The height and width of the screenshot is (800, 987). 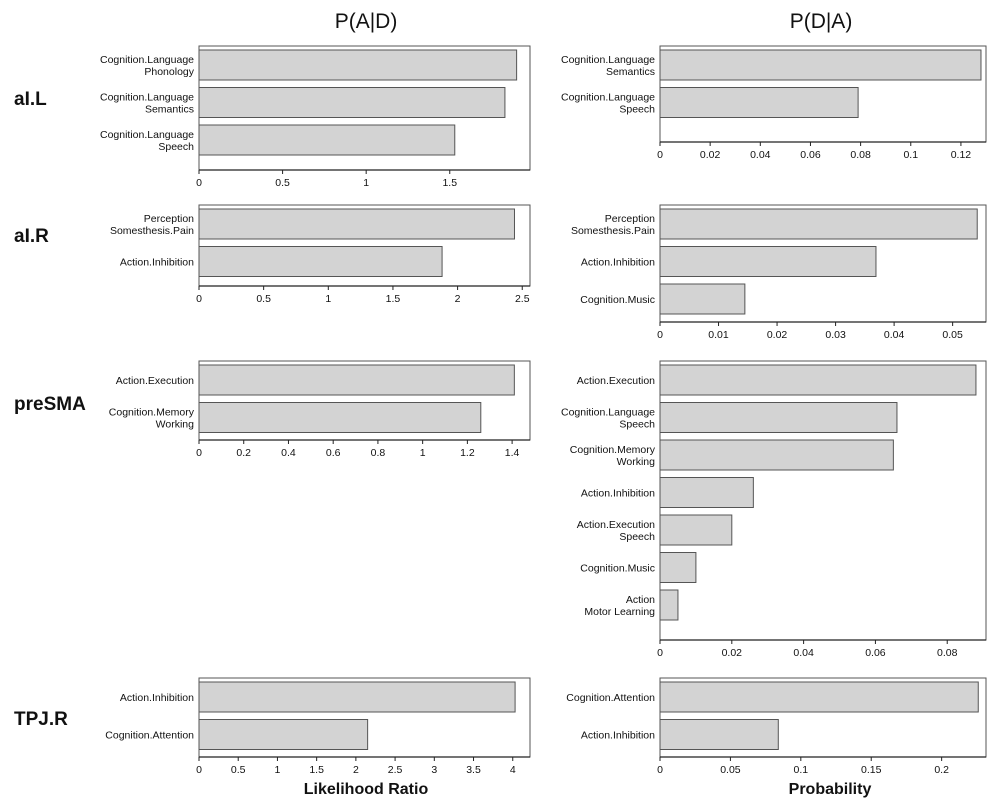 What do you see at coordinates (821, 21) in the screenshot?
I see `column-title-right: P(D|A)` at bounding box center [821, 21].